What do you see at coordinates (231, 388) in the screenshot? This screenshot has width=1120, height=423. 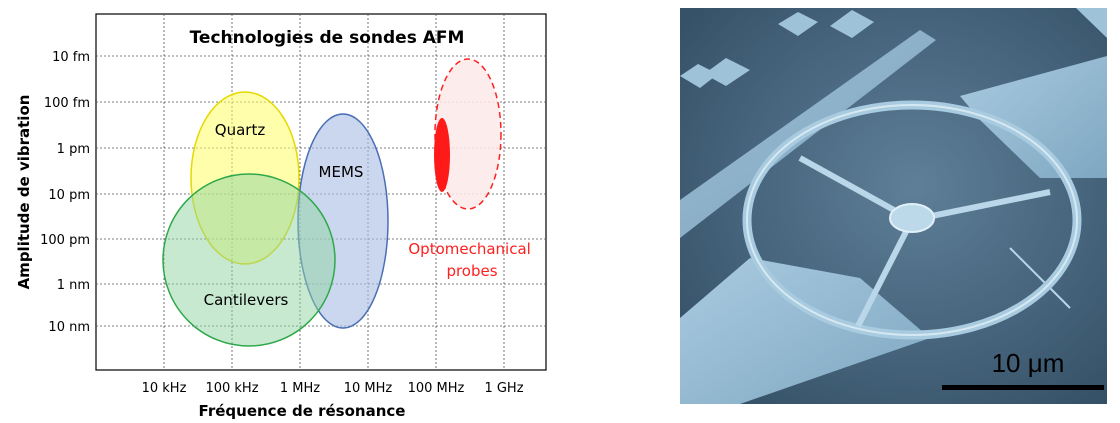 I see `x-tick-label: 100 kHz` at bounding box center [231, 388].